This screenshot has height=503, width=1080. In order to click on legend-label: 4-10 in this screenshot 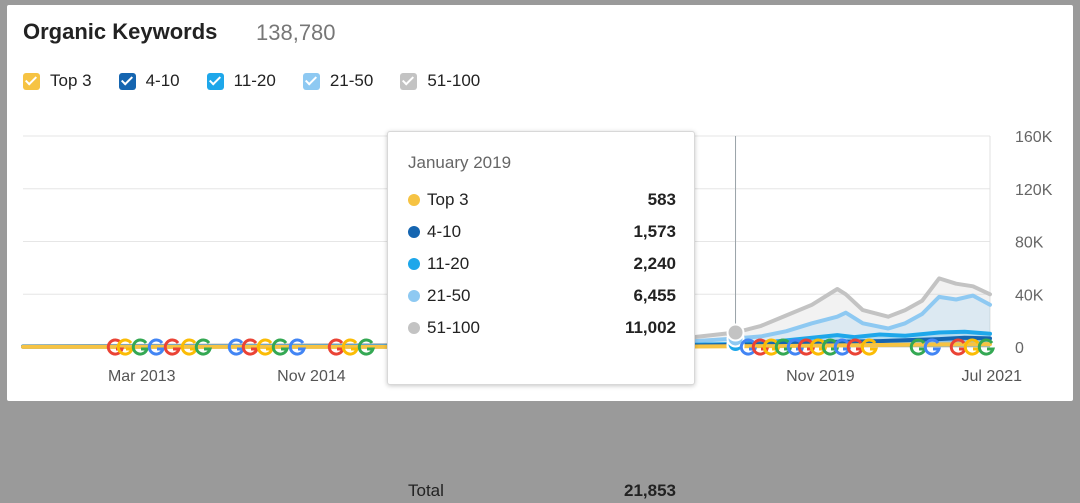, I will do `click(162, 80)`.